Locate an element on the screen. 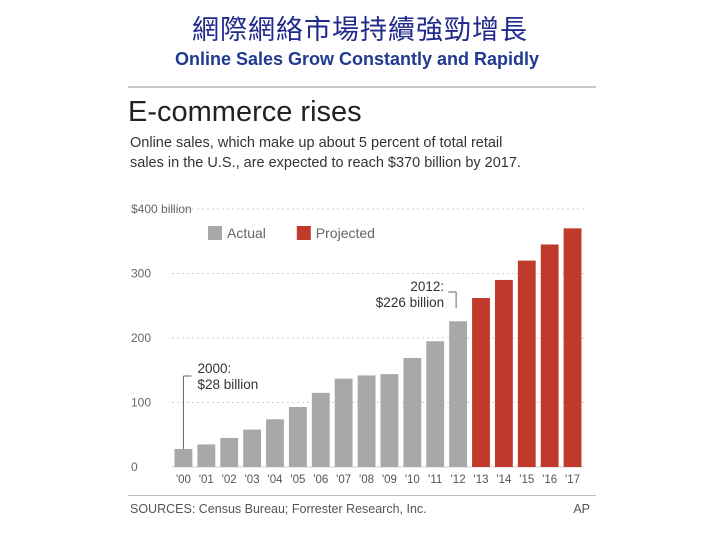 Image resolution: width=720 pixels, height=540 pixels. bottom-rule is located at coordinates (362, 495).